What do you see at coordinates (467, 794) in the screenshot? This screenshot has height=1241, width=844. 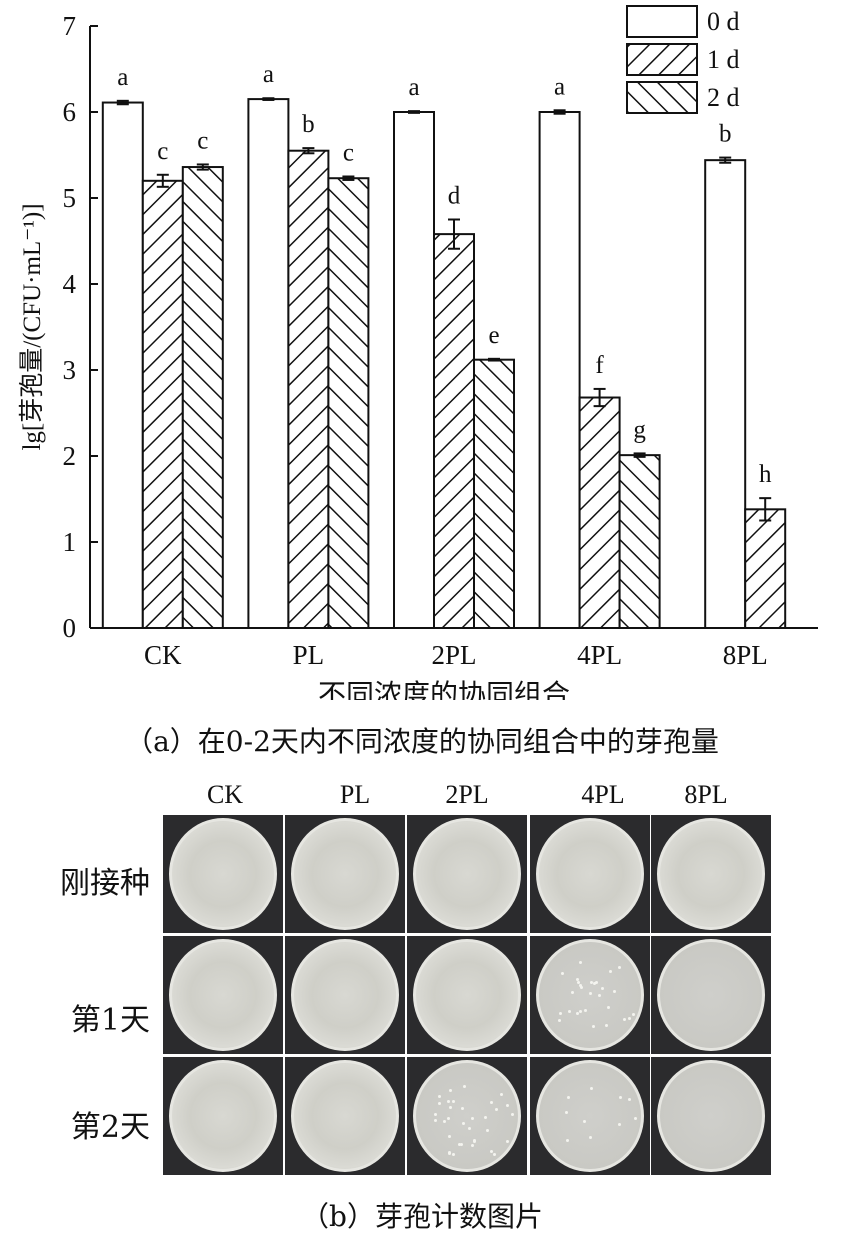 I see `column-header: 2PL` at bounding box center [467, 794].